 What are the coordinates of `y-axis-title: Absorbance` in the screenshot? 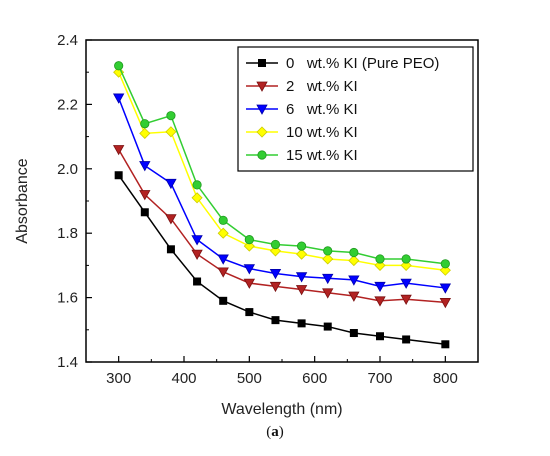 It's located at (22, 200).